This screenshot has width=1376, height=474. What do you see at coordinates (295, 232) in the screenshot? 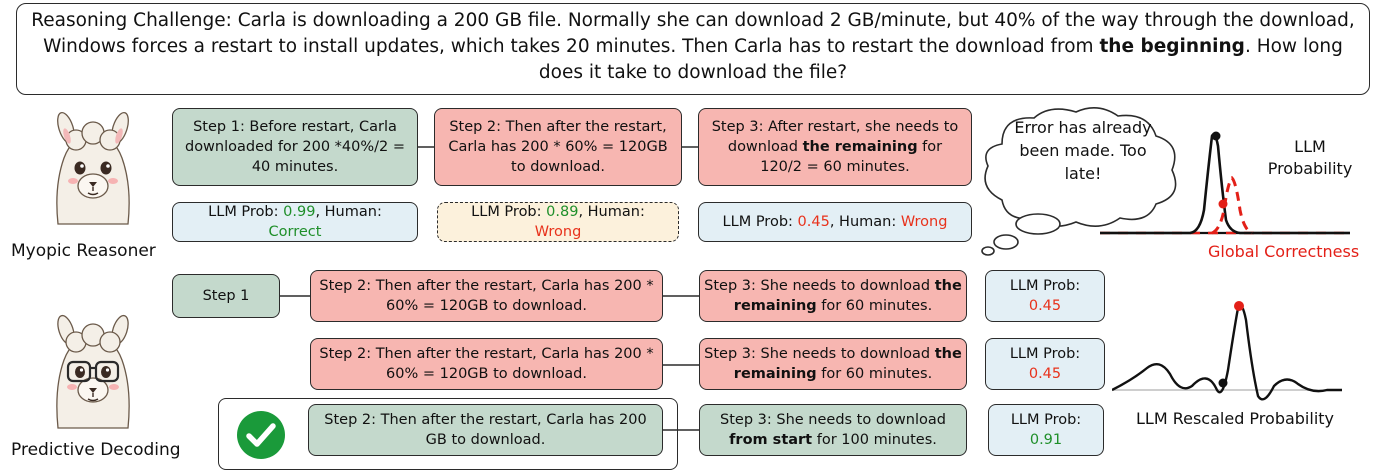
I see `human-judgement: Correct` at bounding box center [295, 232].